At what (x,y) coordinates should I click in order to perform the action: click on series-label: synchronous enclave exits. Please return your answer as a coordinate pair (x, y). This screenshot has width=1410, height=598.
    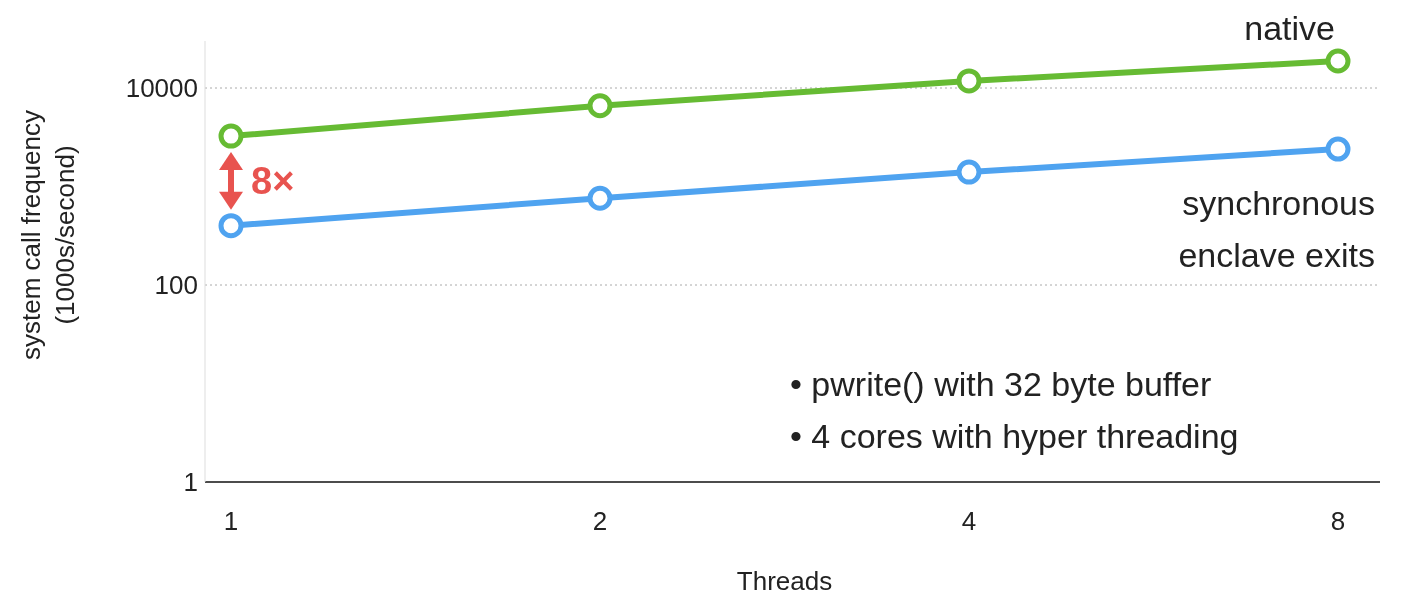
    Looking at the image, I should click on (1276, 229).